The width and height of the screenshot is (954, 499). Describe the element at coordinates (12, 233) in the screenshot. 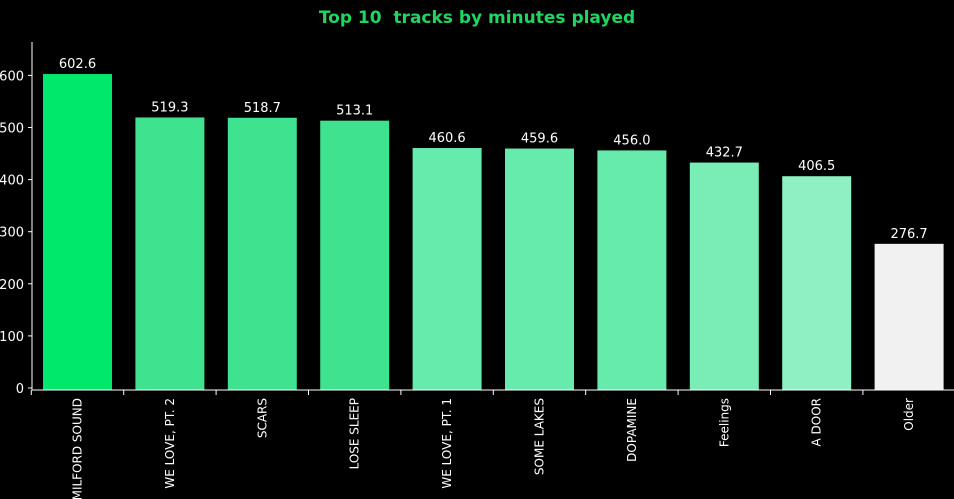

I see `y-tick-label: 300` at that location.